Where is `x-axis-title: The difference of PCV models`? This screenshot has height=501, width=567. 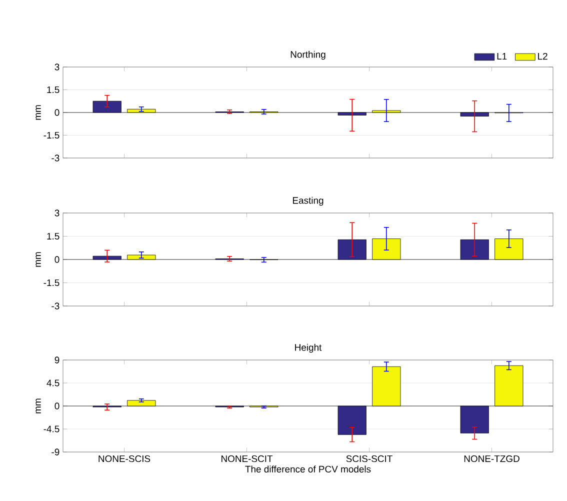 x-axis-title: The difference of PCV models is located at coordinates (308, 469).